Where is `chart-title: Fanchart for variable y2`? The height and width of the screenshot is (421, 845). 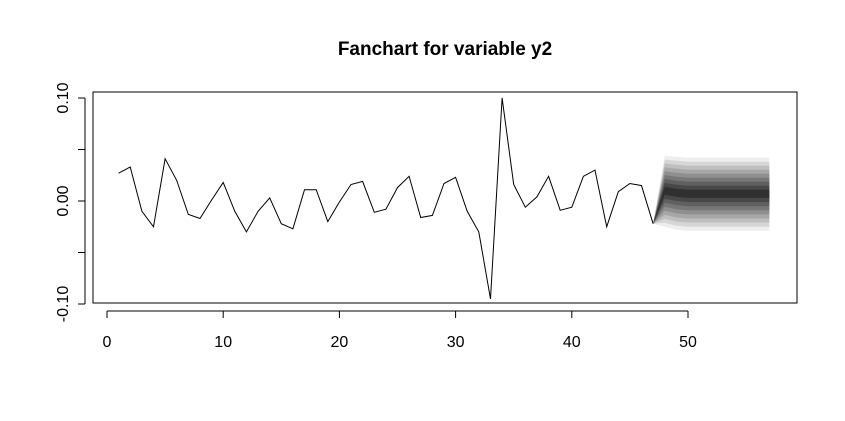
chart-title: Fanchart for variable y2 is located at coordinates (445, 49).